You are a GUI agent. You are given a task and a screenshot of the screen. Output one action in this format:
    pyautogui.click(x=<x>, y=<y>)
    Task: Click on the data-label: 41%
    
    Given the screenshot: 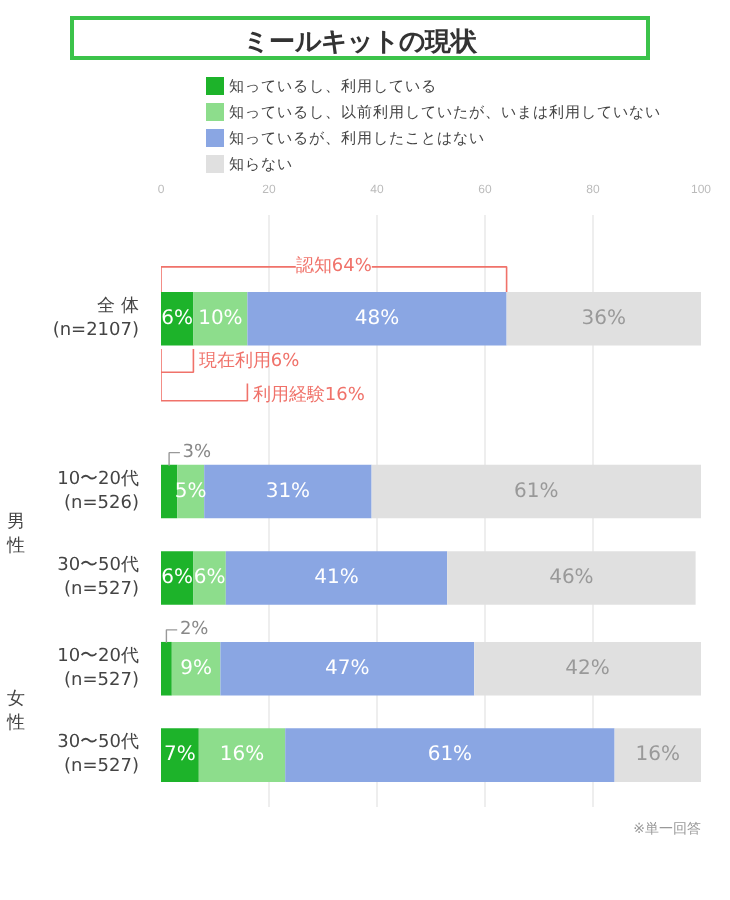 What is the action you would take?
    pyautogui.click(x=336, y=577)
    